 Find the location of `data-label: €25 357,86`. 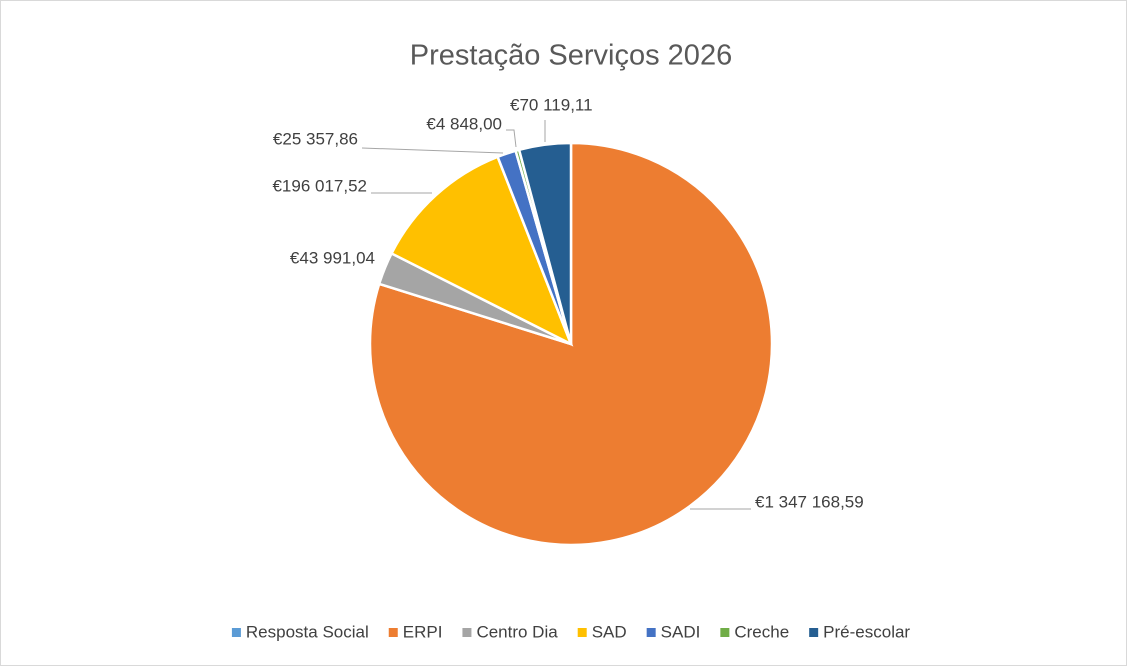

data-label: €25 357,86 is located at coordinates (315, 138).